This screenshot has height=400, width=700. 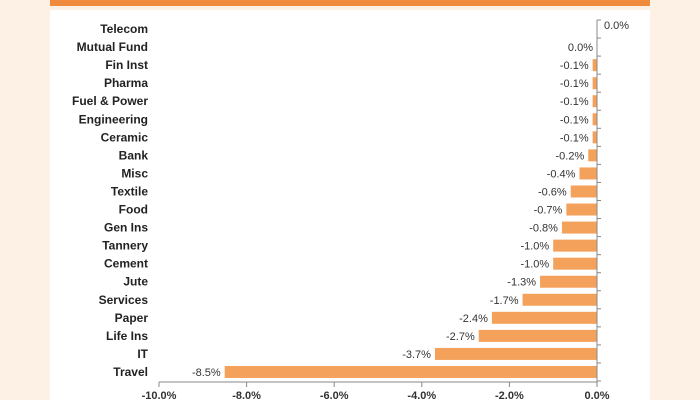 What do you see at coordinates (124, 29) in the screenshot?
I see `category-label: Telecom` at bounding box center [124, 29].